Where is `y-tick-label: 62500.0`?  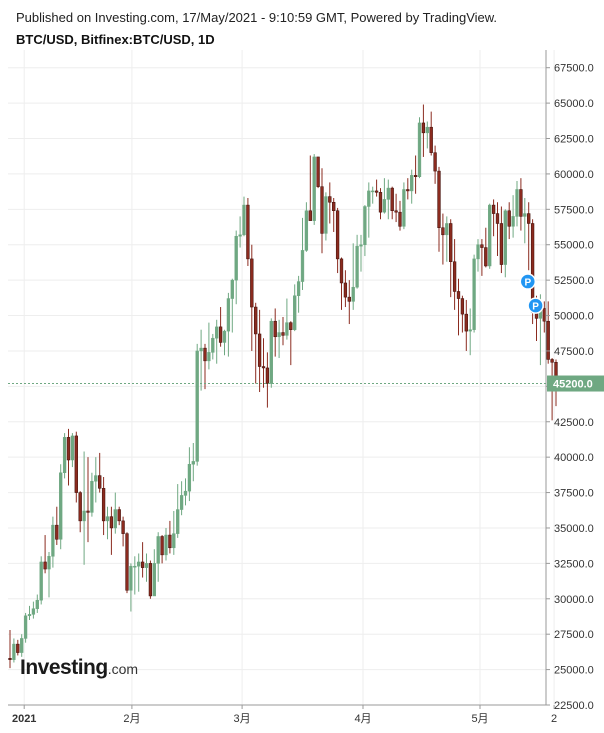
y-tick-label: 62500.0 is located at coordinates (574, 140).